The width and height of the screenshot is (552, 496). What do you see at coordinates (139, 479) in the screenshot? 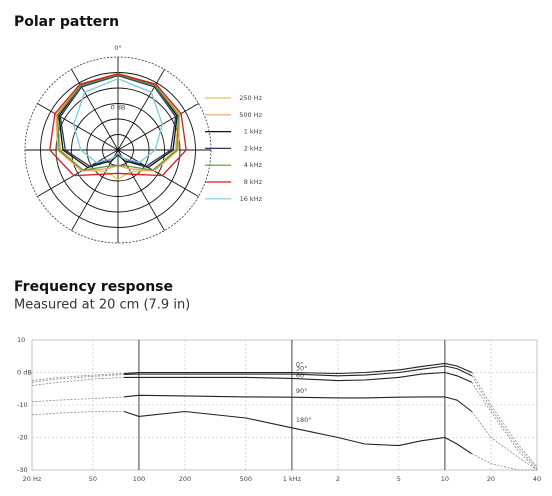
I see `x-tick-label: 100` at bounding box center [139, 479].